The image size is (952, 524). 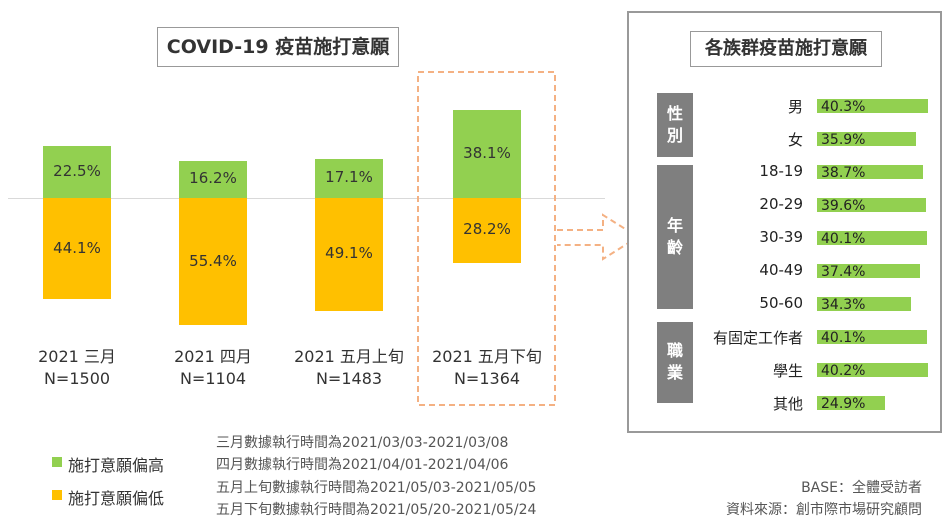 I want to click on subgroup-panel-title: 各族群疫苗施打意願, so click(x=786, y=49).